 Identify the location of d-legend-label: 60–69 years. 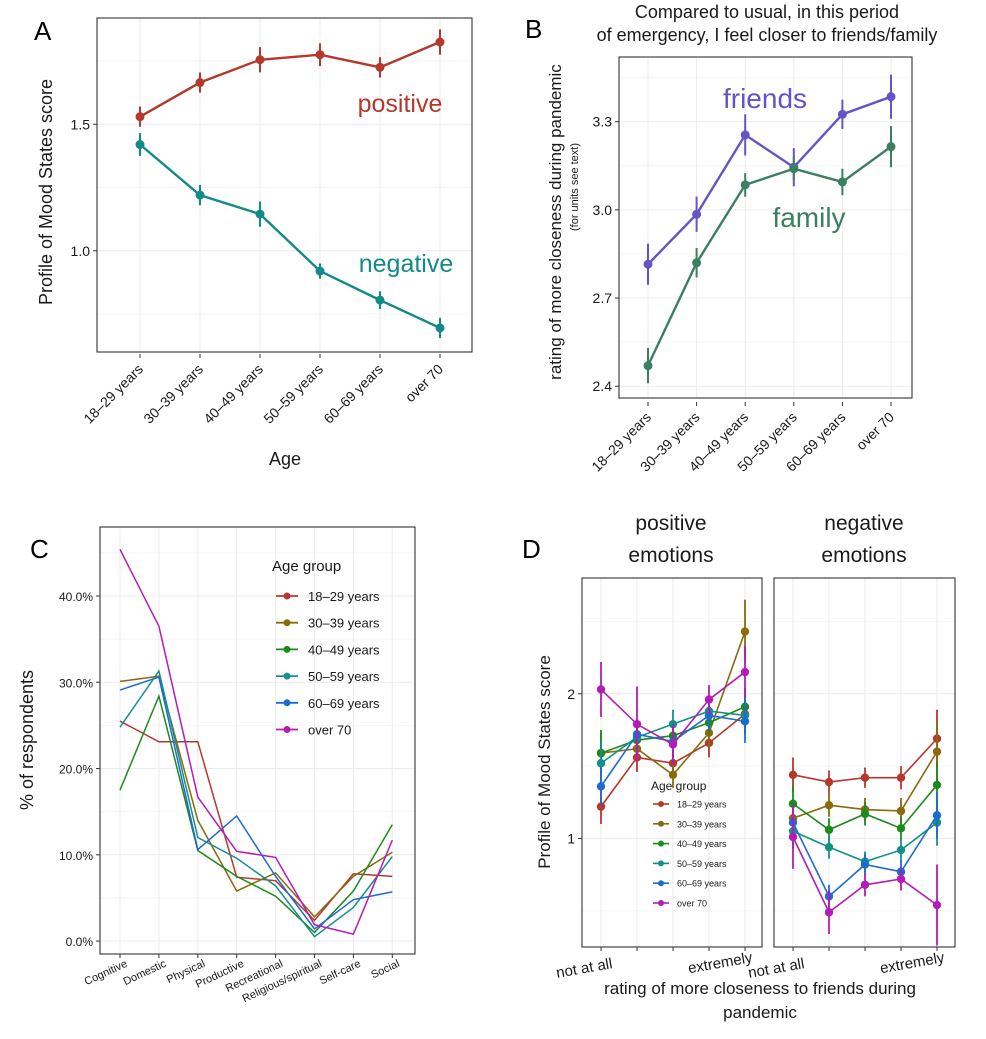
(702, 884).